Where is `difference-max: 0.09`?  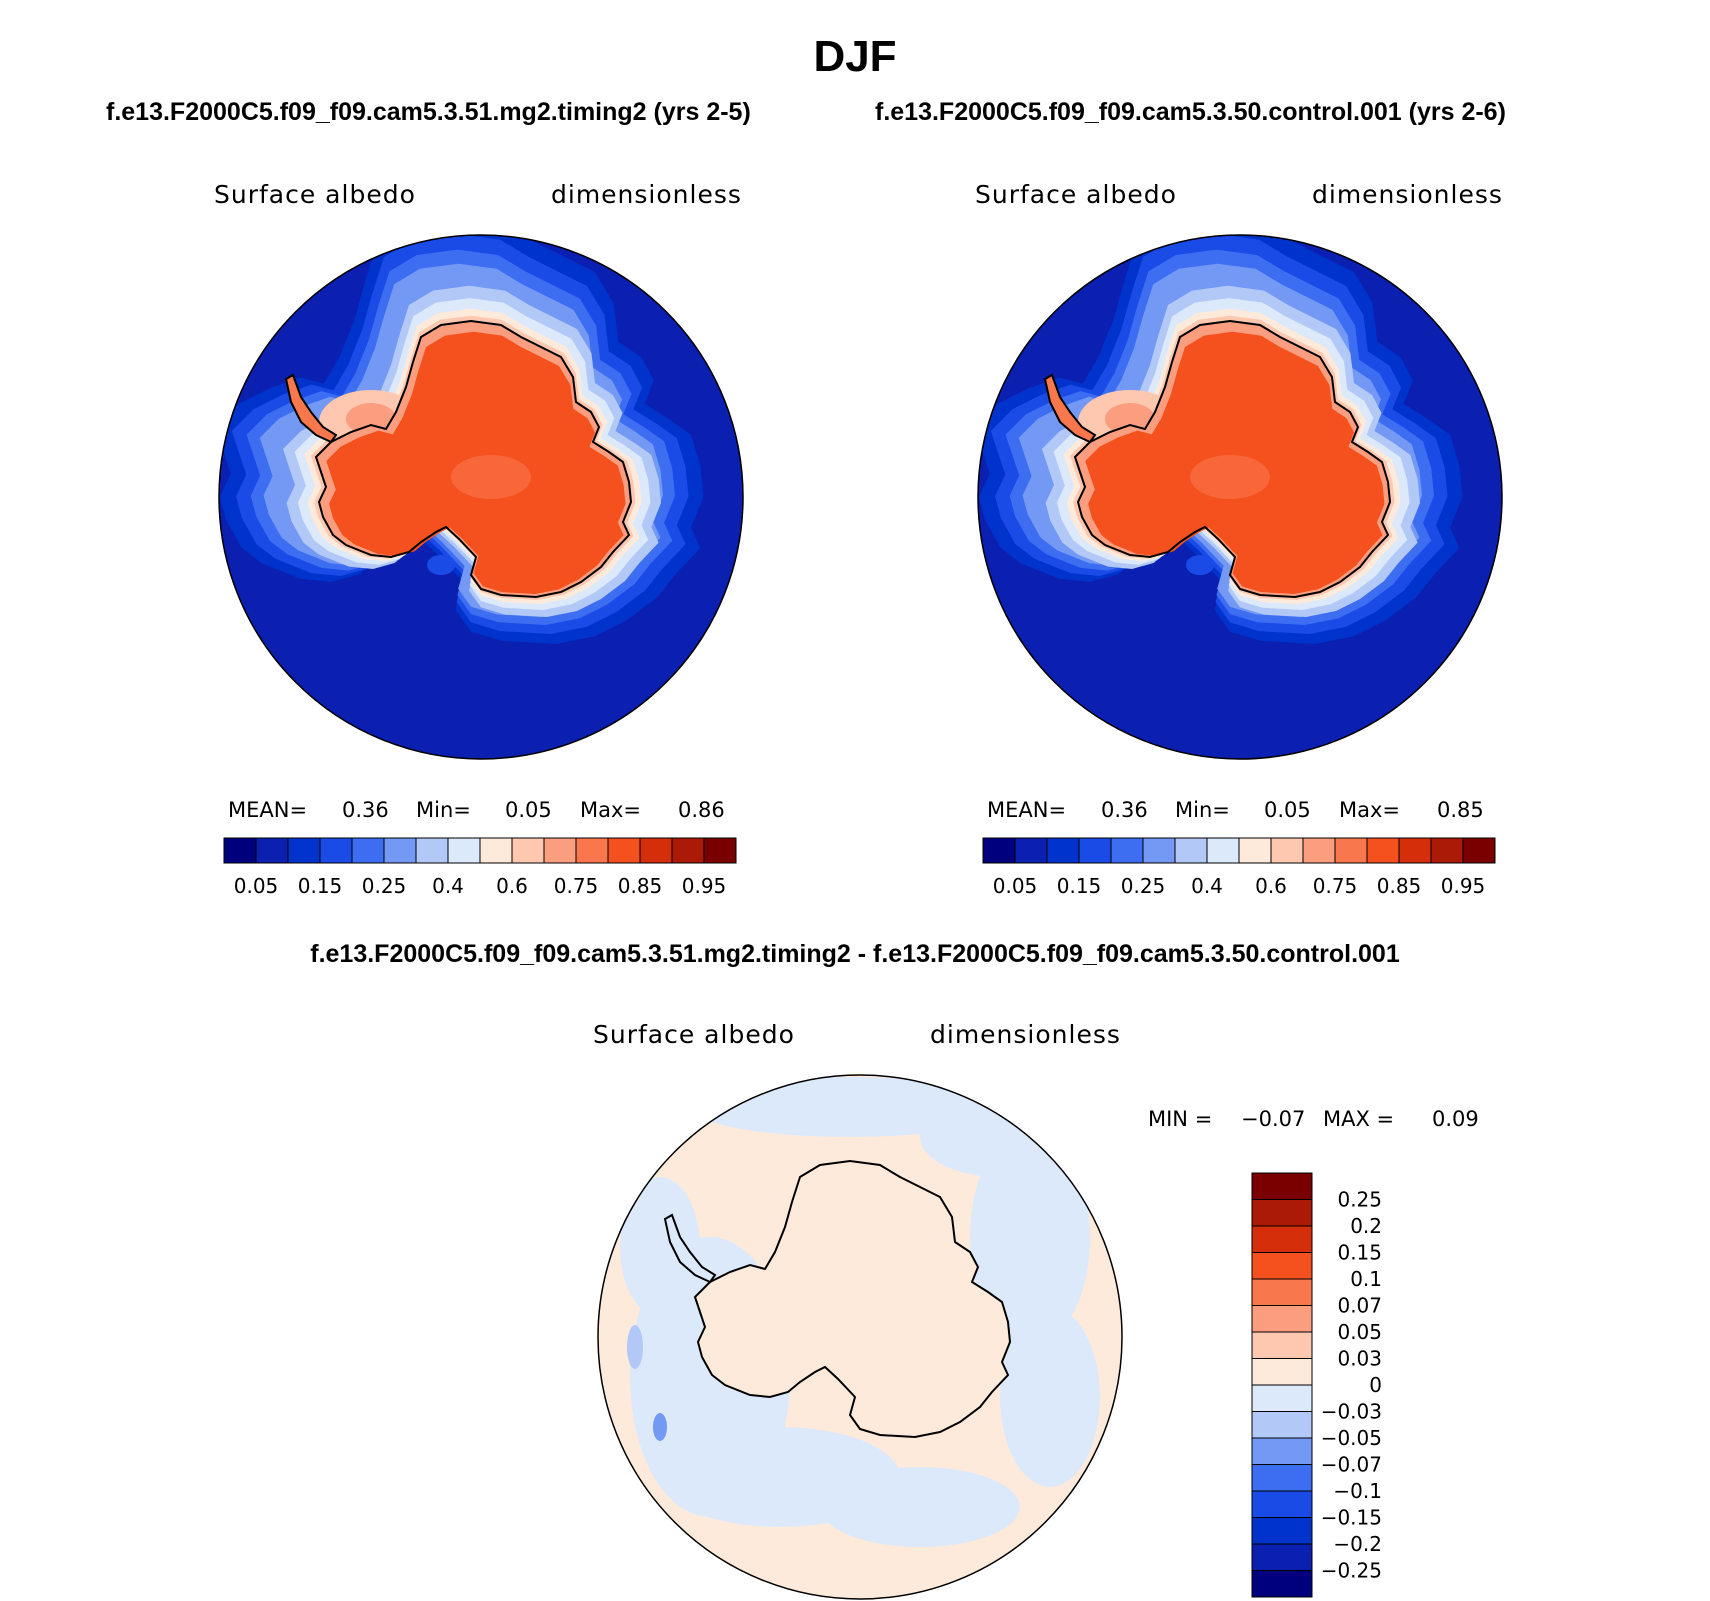 difference-max: 0.09 is located at coordinates (1455, 1119).